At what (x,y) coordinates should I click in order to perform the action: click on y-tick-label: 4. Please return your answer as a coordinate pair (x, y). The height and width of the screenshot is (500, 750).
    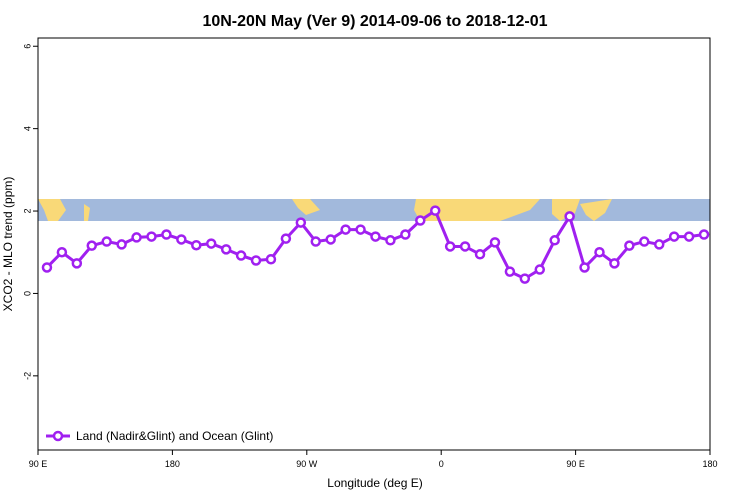
    Looking at the image, I should click on (27, 128).